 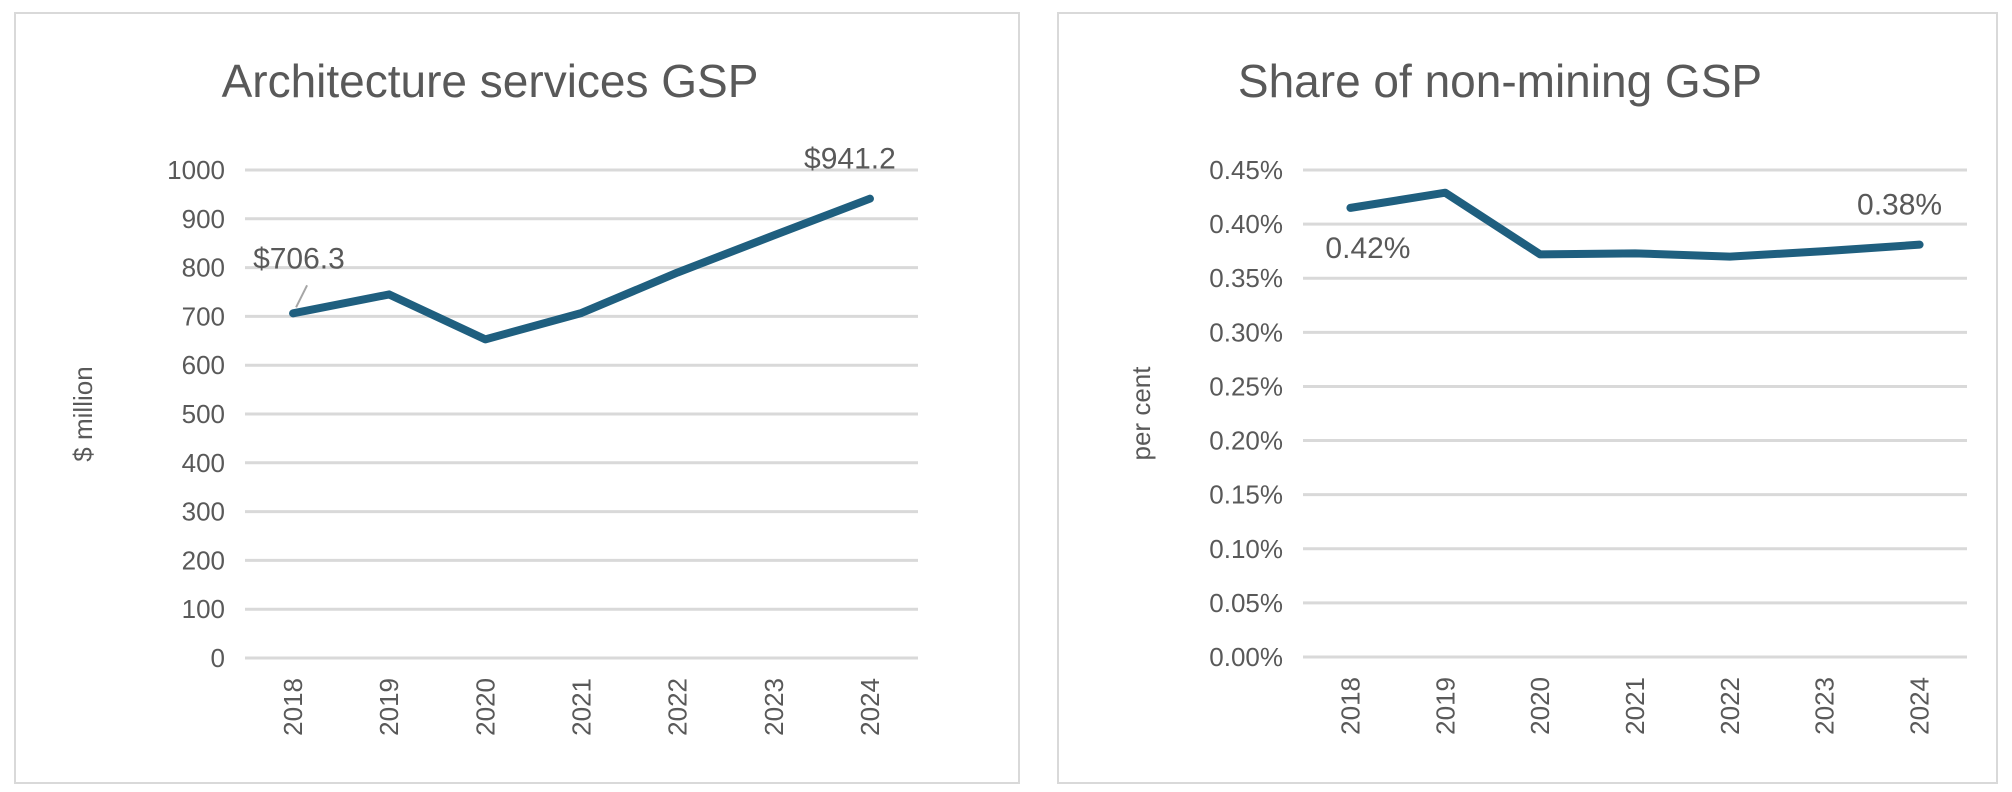 What do you see at coordinates (83, 413) in the screenshot?
I see `y-axis-label: $ million` at bounding box center [83, 413].